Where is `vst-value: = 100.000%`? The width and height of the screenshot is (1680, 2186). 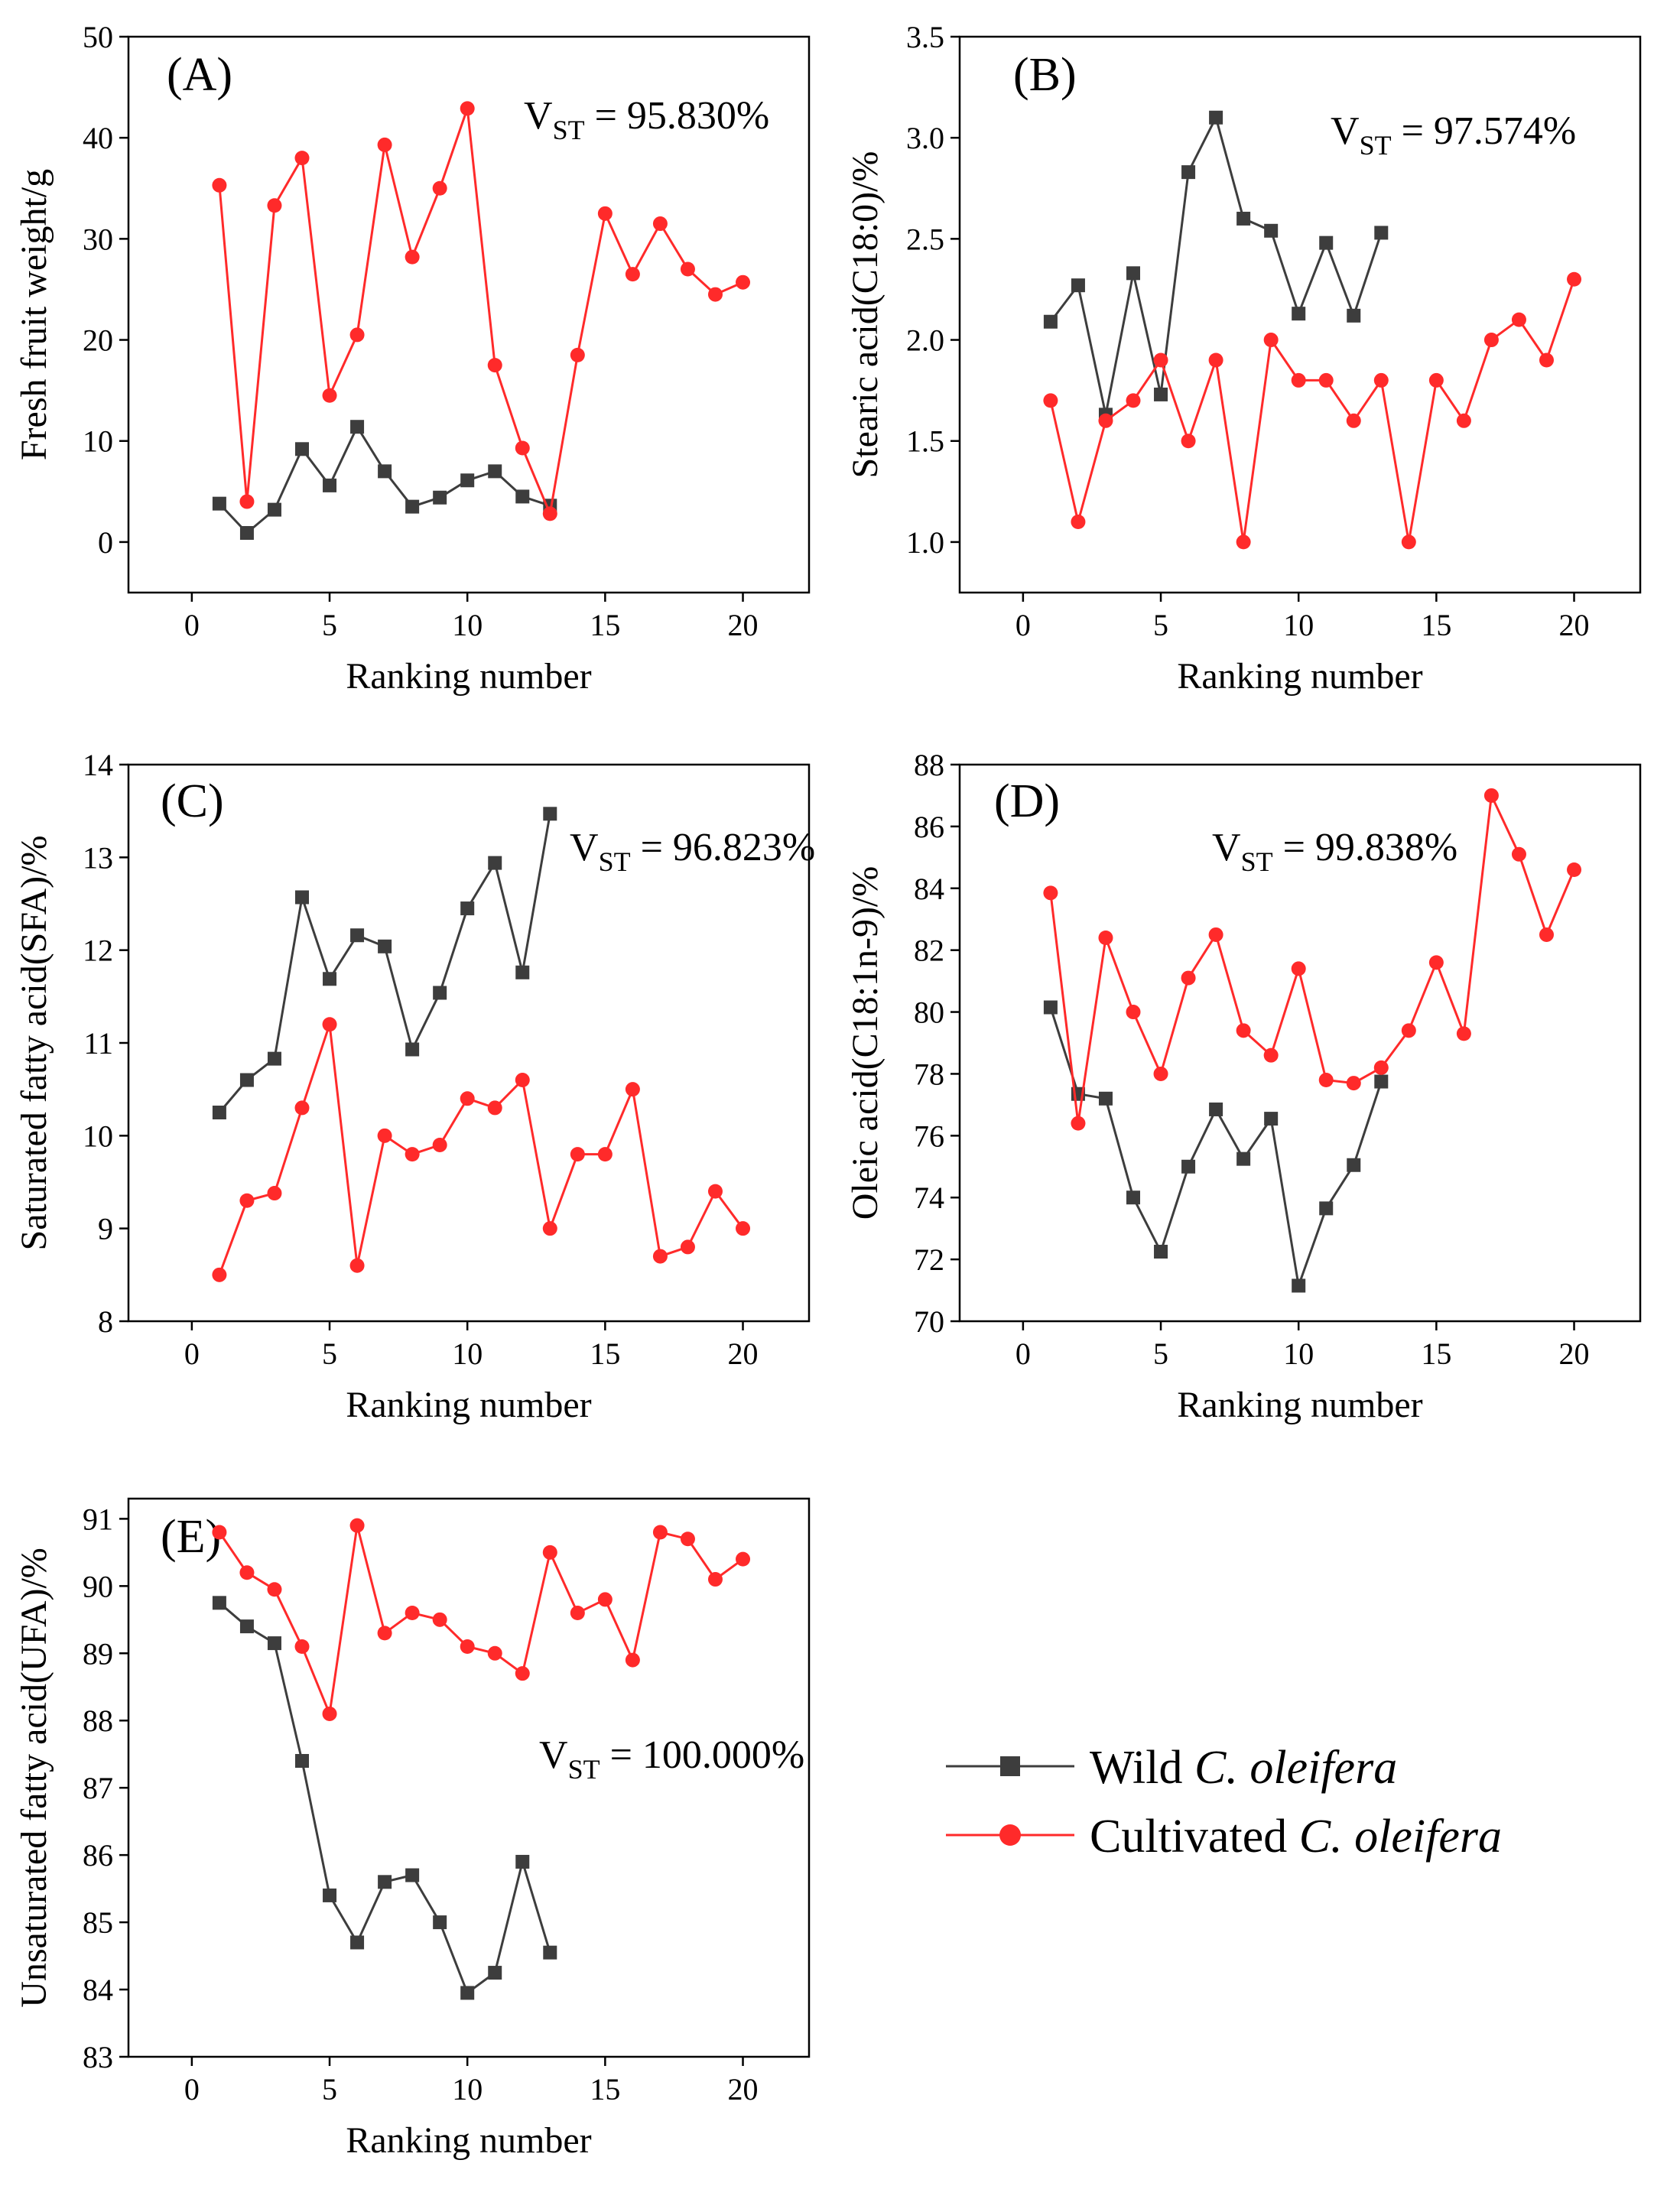 vst-value: = 100.000% is located at coordinates (702, 1755).